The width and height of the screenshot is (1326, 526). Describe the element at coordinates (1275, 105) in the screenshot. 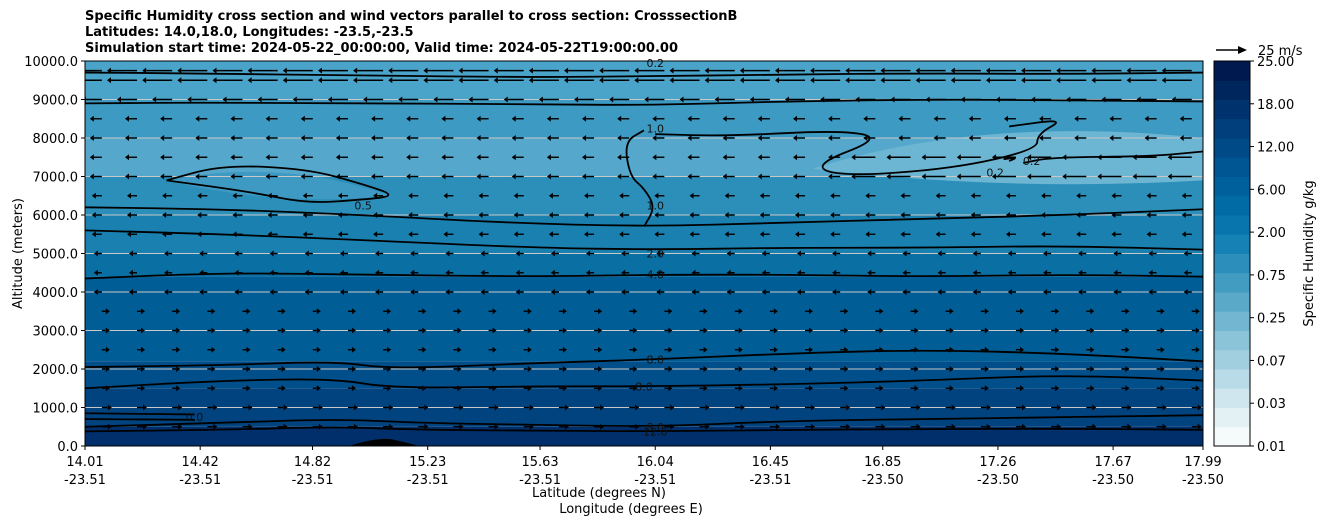

I see `colorbar-tick-label: 18.00` at that location.